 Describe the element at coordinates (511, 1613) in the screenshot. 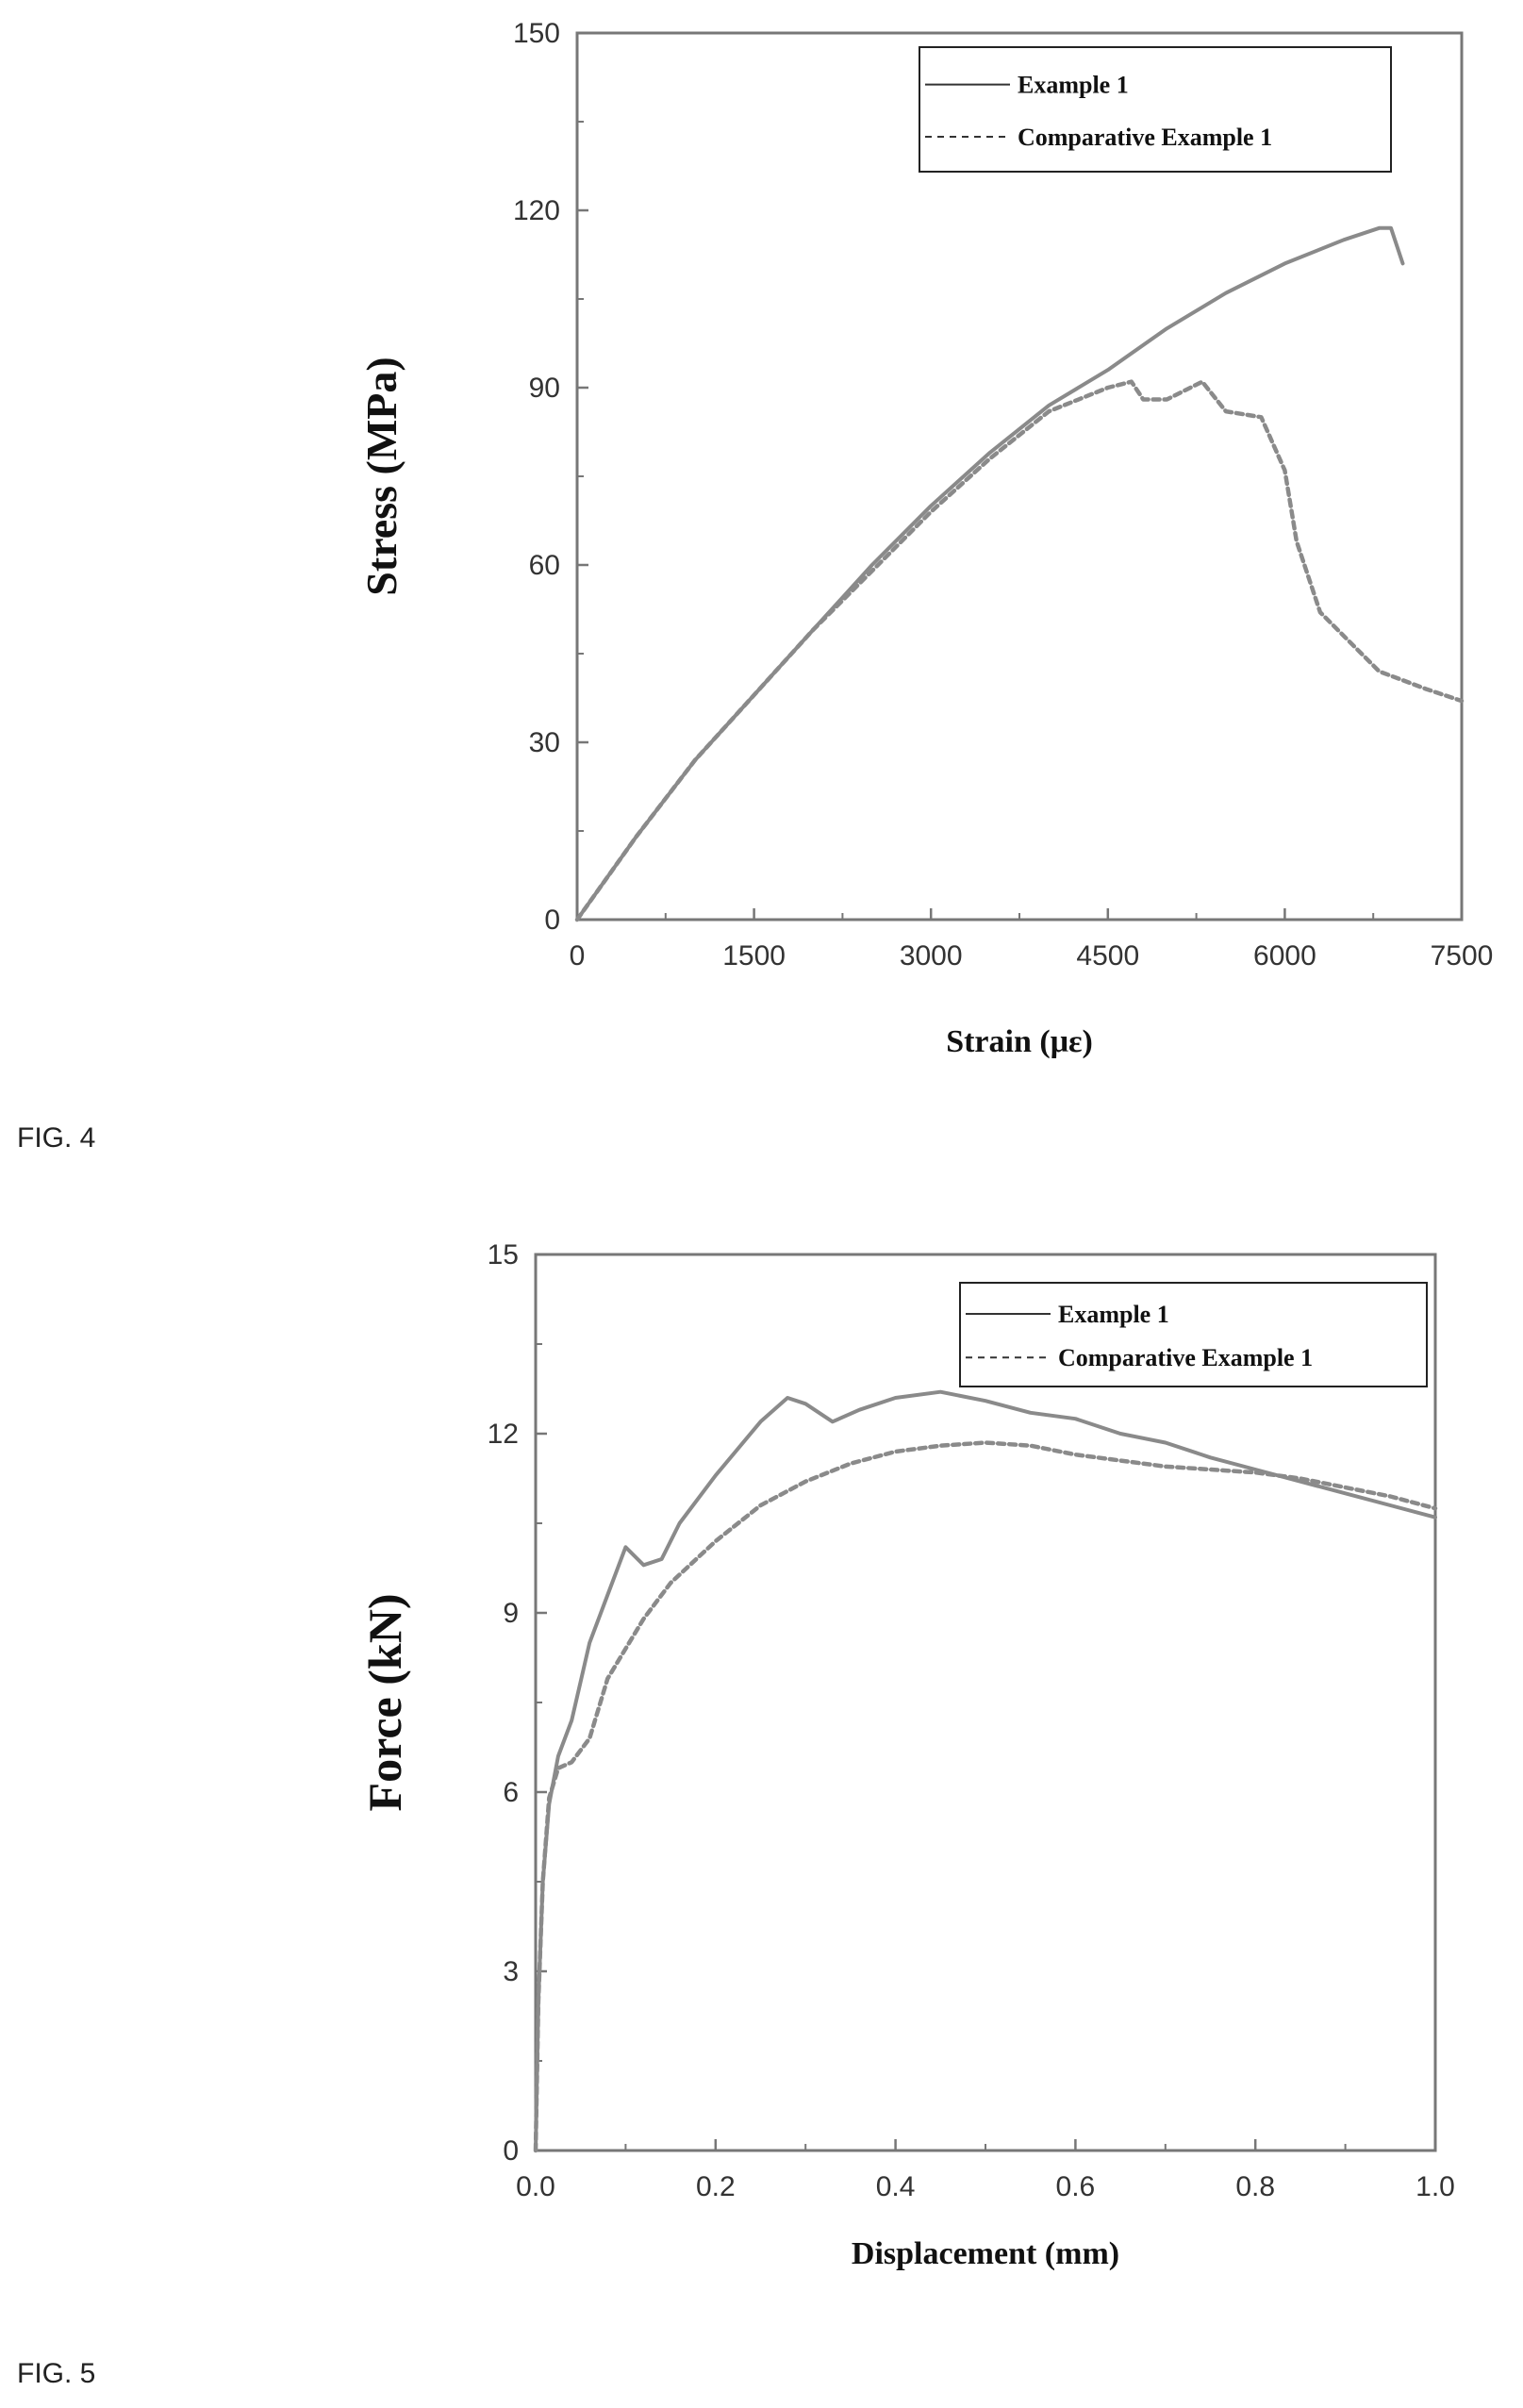

I see `y-tick-label: 9` at that location.